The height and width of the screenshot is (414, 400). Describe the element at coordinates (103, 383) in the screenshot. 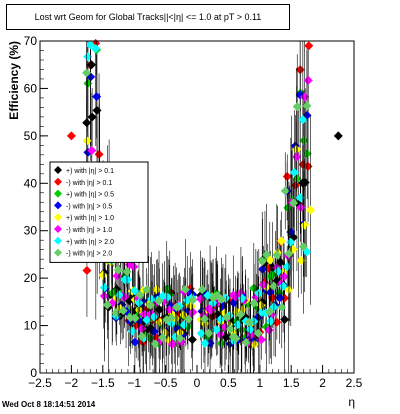

I see `x-tick-label: −1.5` at that location.